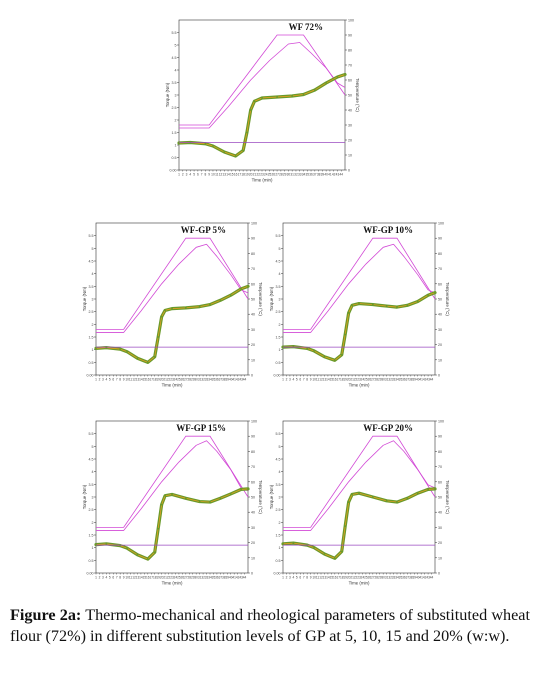 Image resolution: width=537 pixels, height=687 pixels. What do you see at coordinates (359, 481) in the screenshot?
I see `temperature-target-line` at bounding box center [359, 481].